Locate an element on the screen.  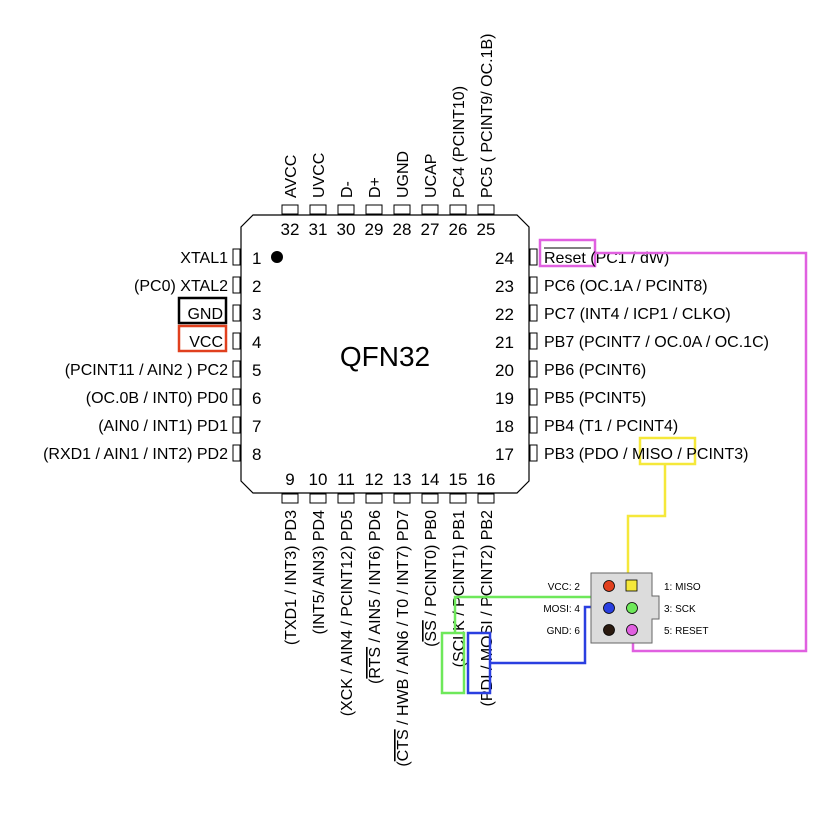
package-label: QFN32 is located at coordinates (385, 356).